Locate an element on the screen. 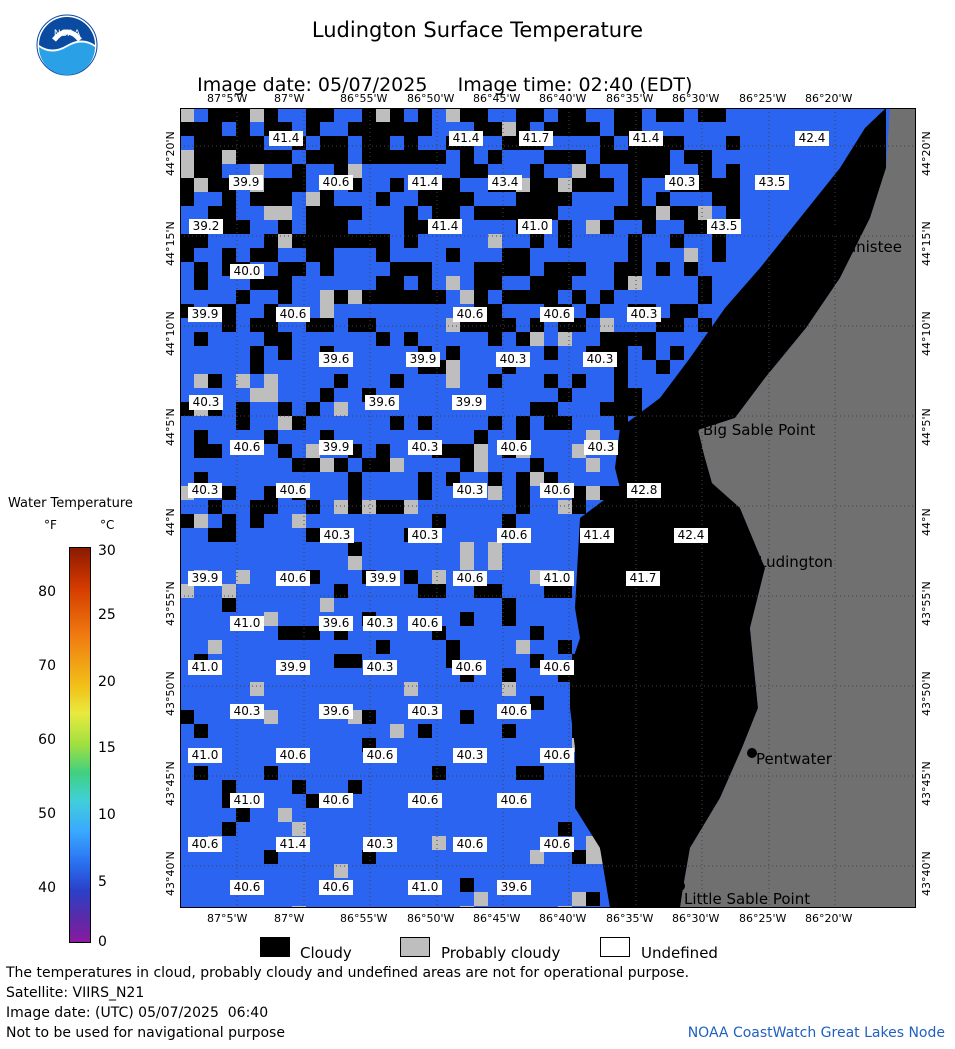 Image resolution: width=955 pixels, height=1049 pixels. longitude-label-bottom: 86°55'W is located at coordinates (364, 918).